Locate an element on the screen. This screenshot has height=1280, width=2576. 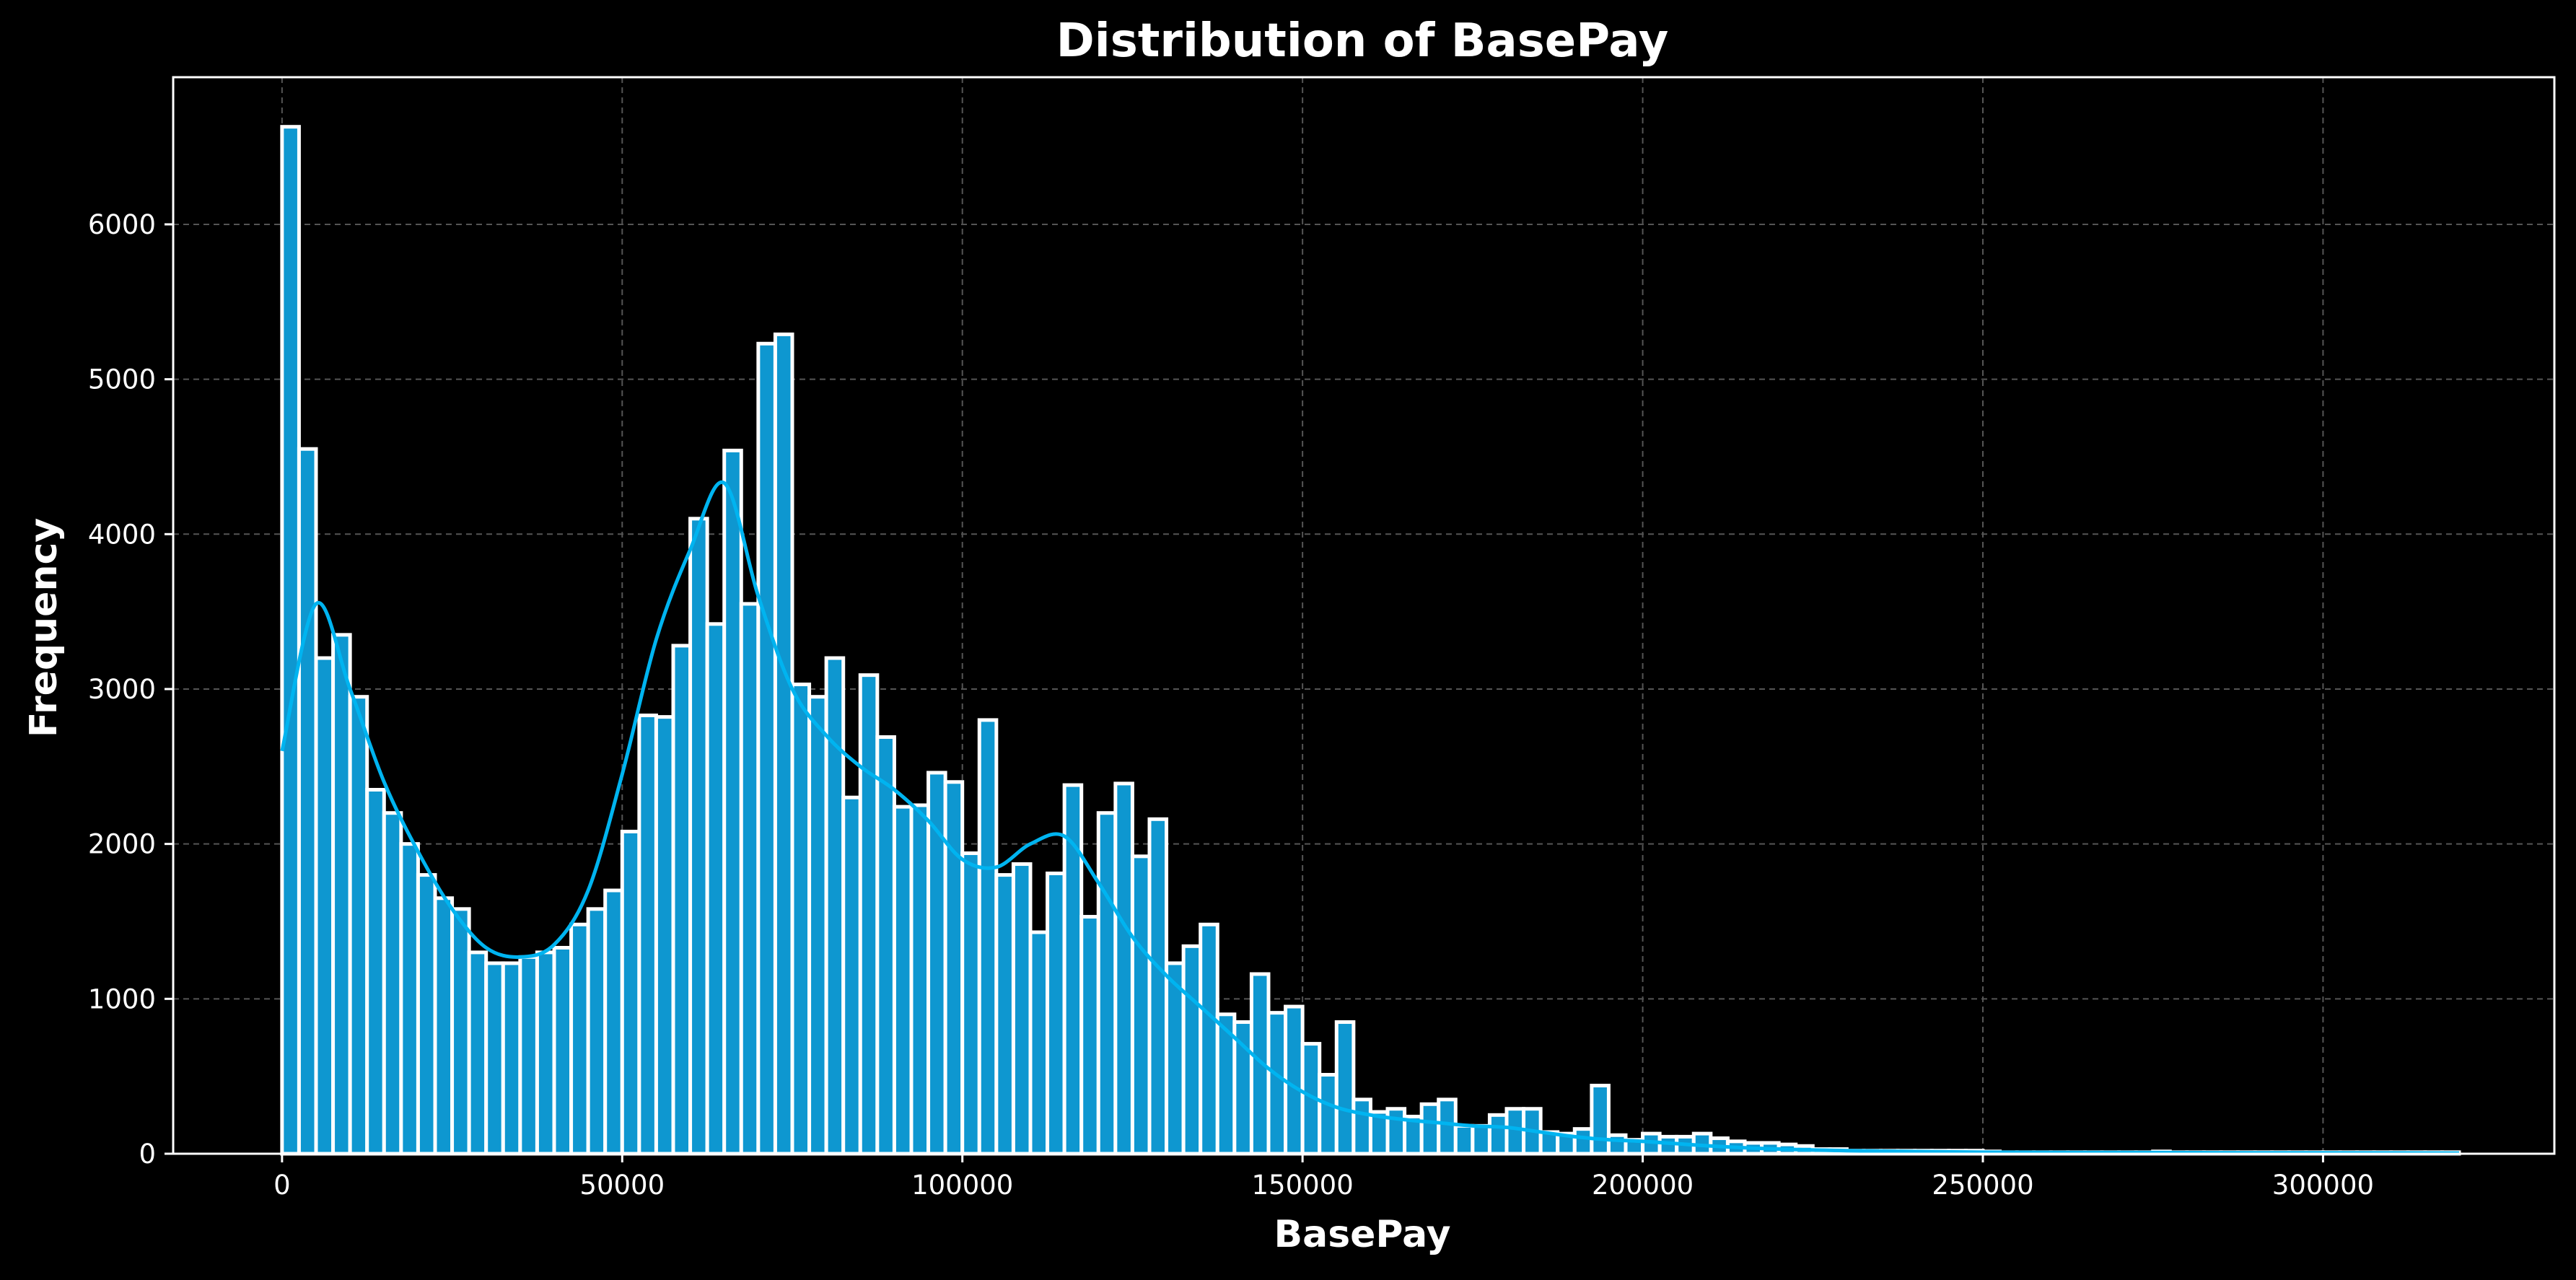
x-tick-label: 150000 is located at coordinates (1303, 1185).